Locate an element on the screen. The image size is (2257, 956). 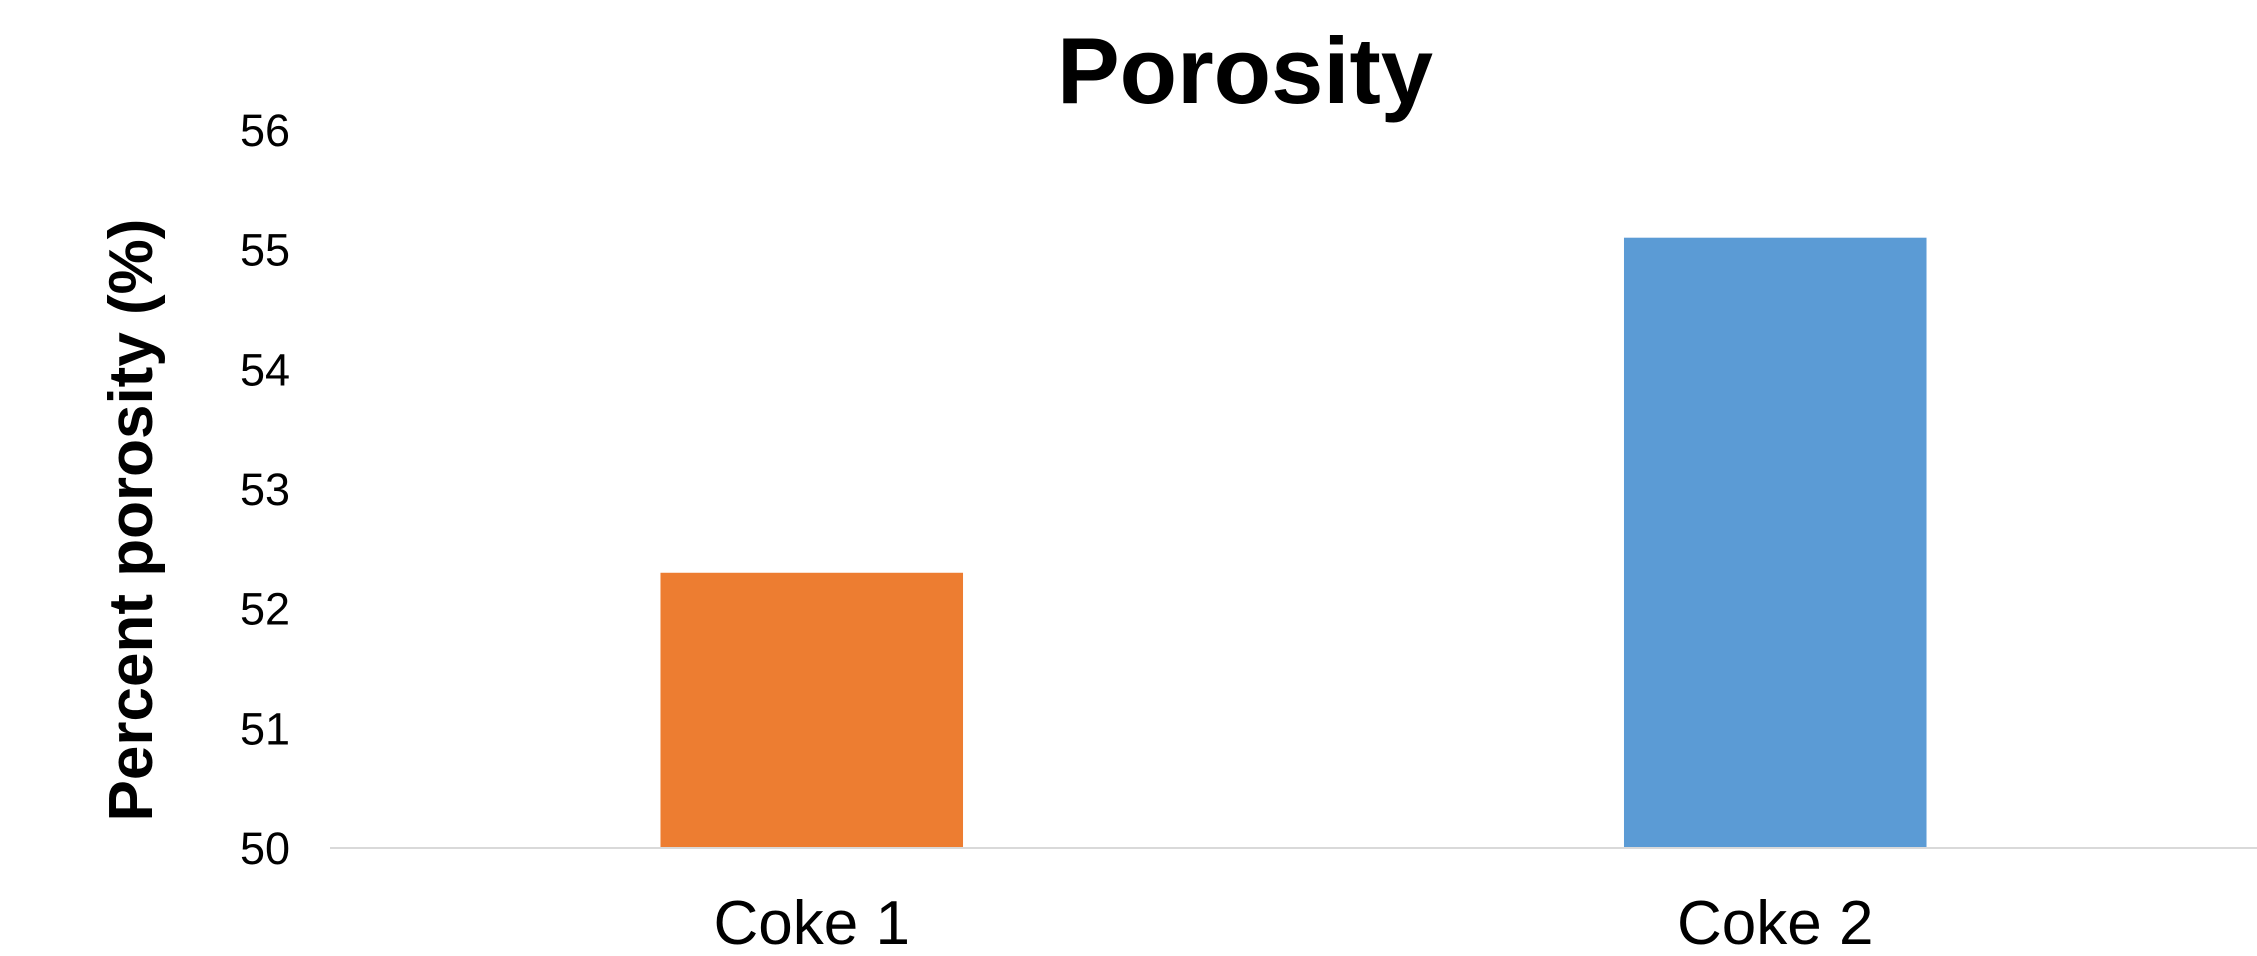
y-tick-label: 56 is located at coordinates (265, 130).